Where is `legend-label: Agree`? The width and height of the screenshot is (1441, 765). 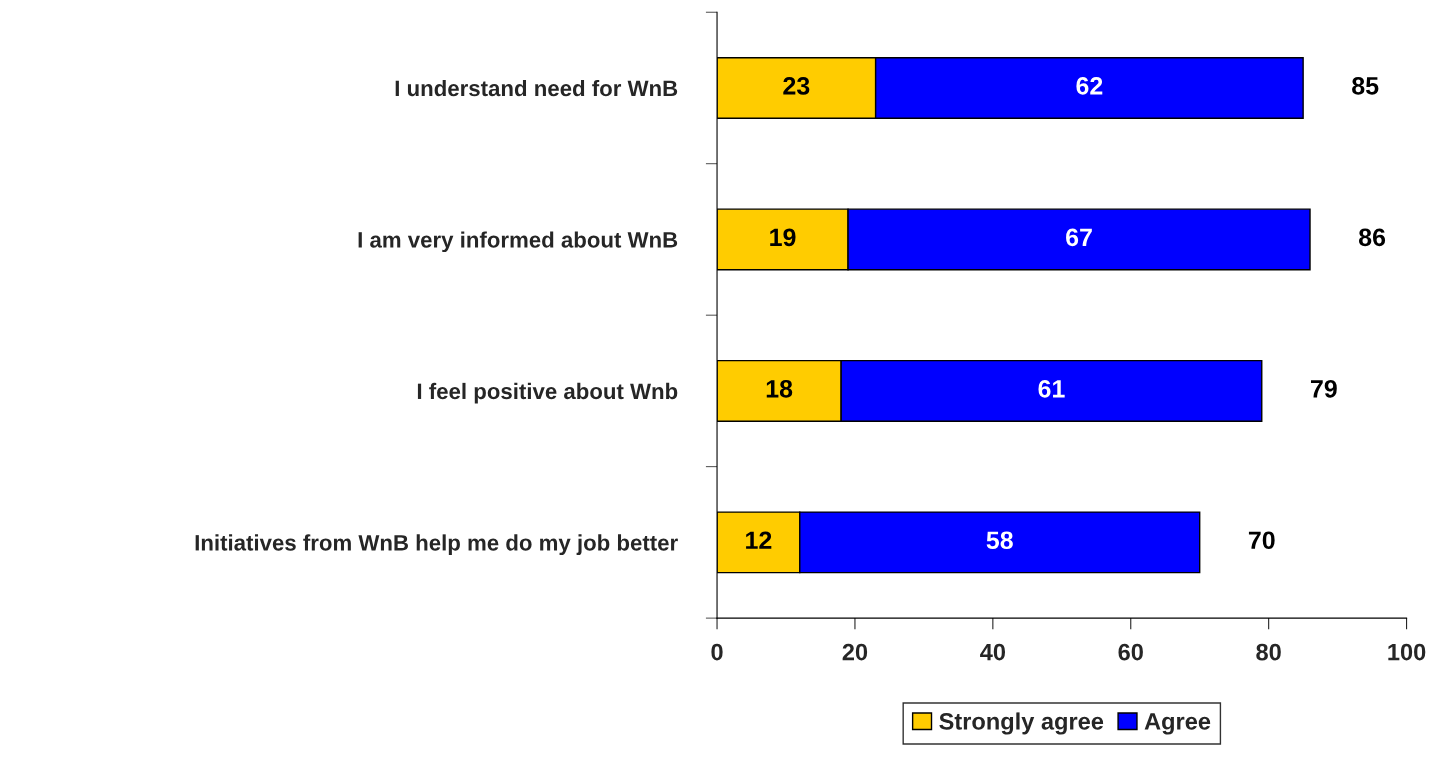
legend-label: Agree is located at coordinates (1177, 724).